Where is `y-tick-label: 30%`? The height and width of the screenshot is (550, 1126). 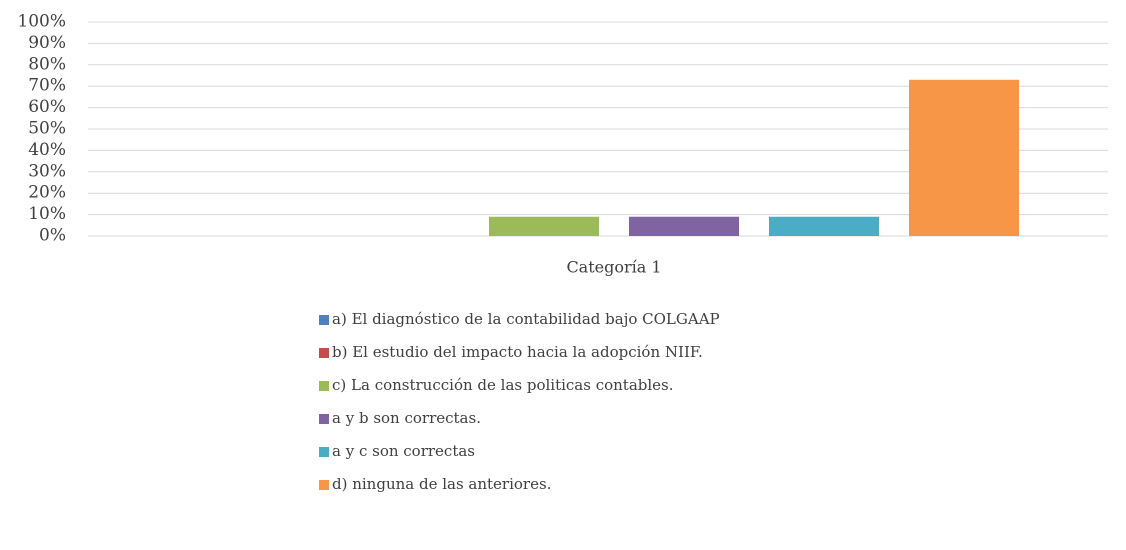
y-tick-label: 30% is located at coordinates (47, 171).